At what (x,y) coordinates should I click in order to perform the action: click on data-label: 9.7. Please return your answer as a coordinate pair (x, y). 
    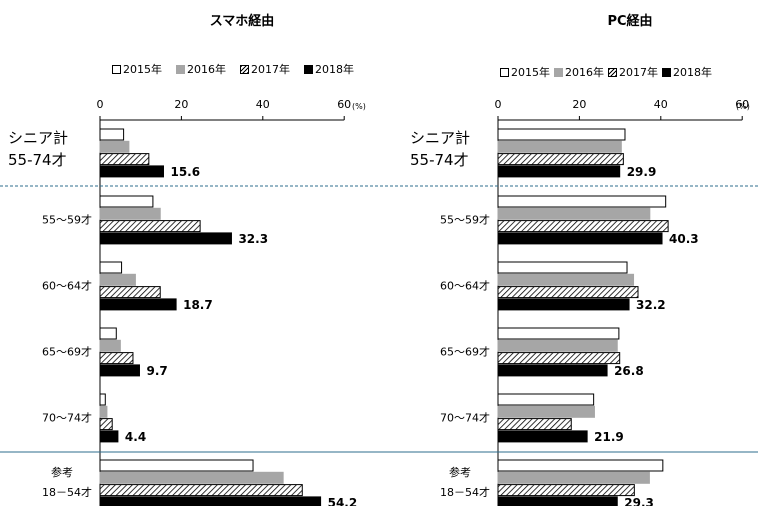
    Looking at the image, I should click on (156, 371).